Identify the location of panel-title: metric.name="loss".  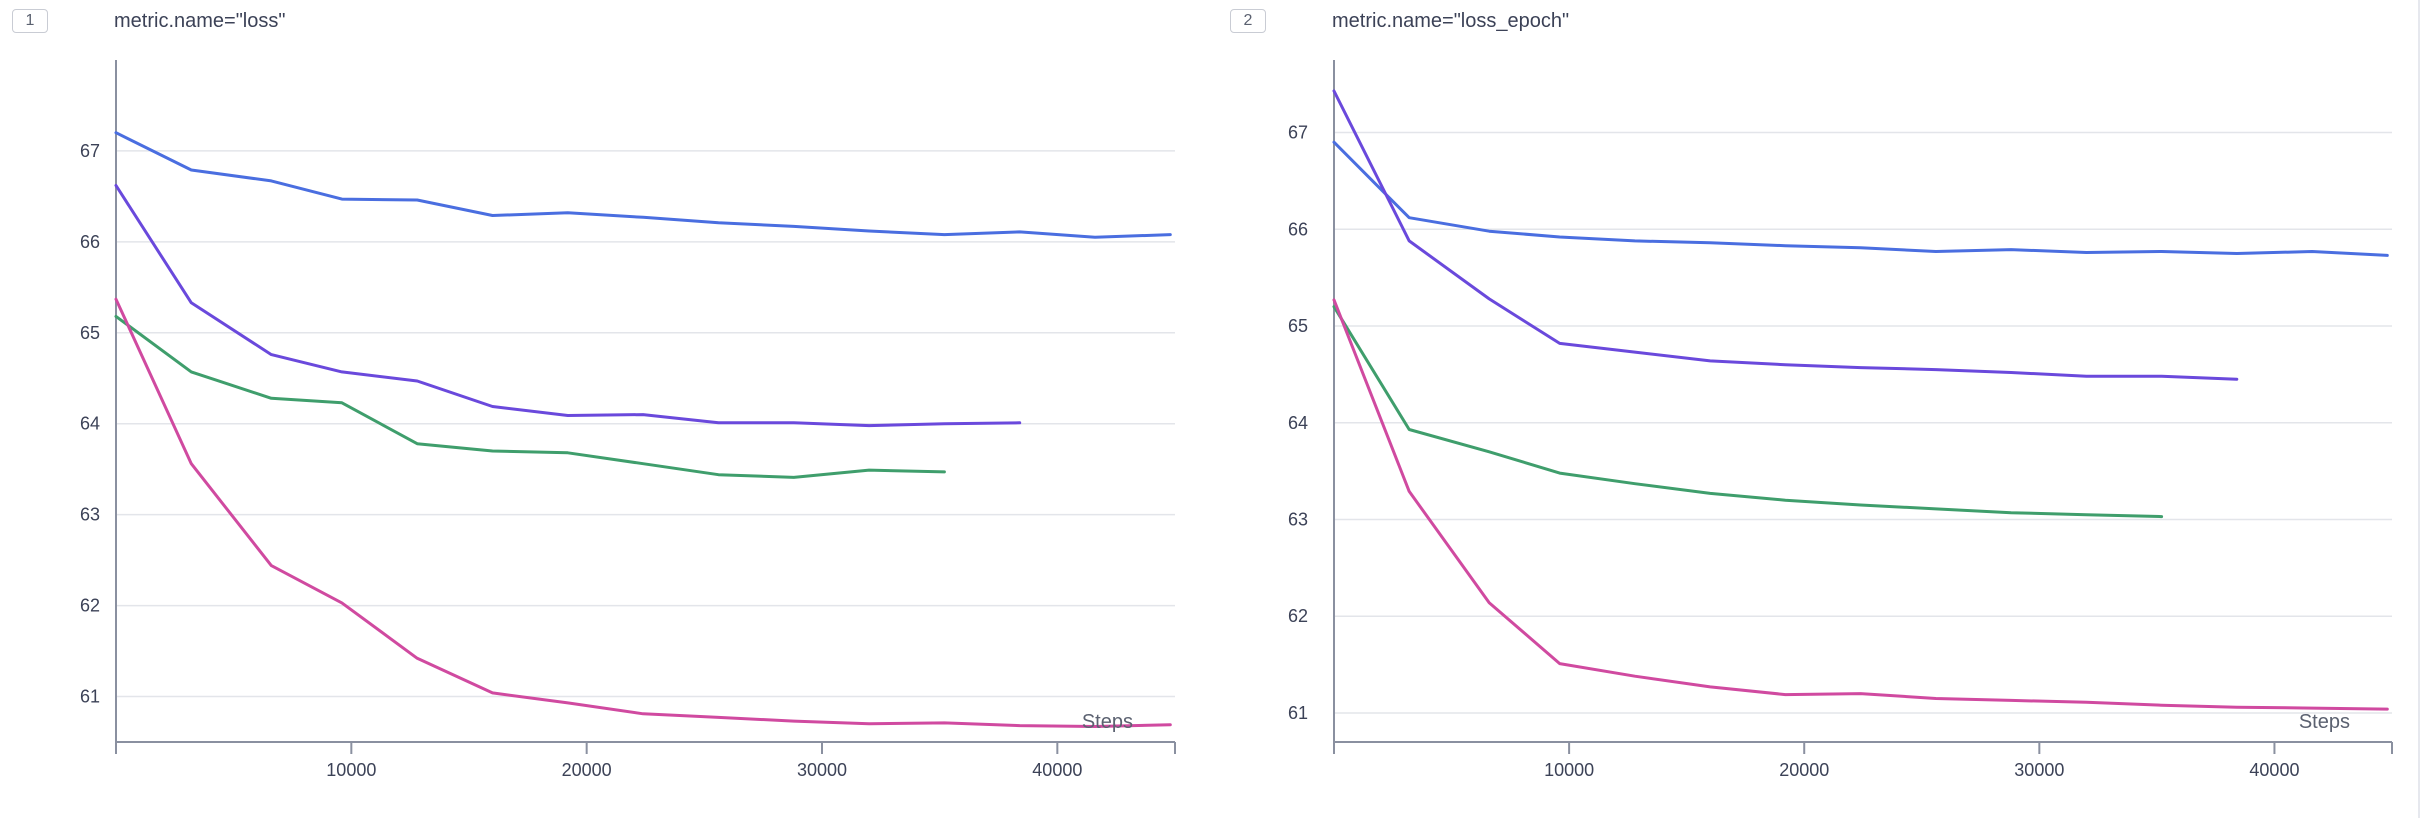
(200, 21).